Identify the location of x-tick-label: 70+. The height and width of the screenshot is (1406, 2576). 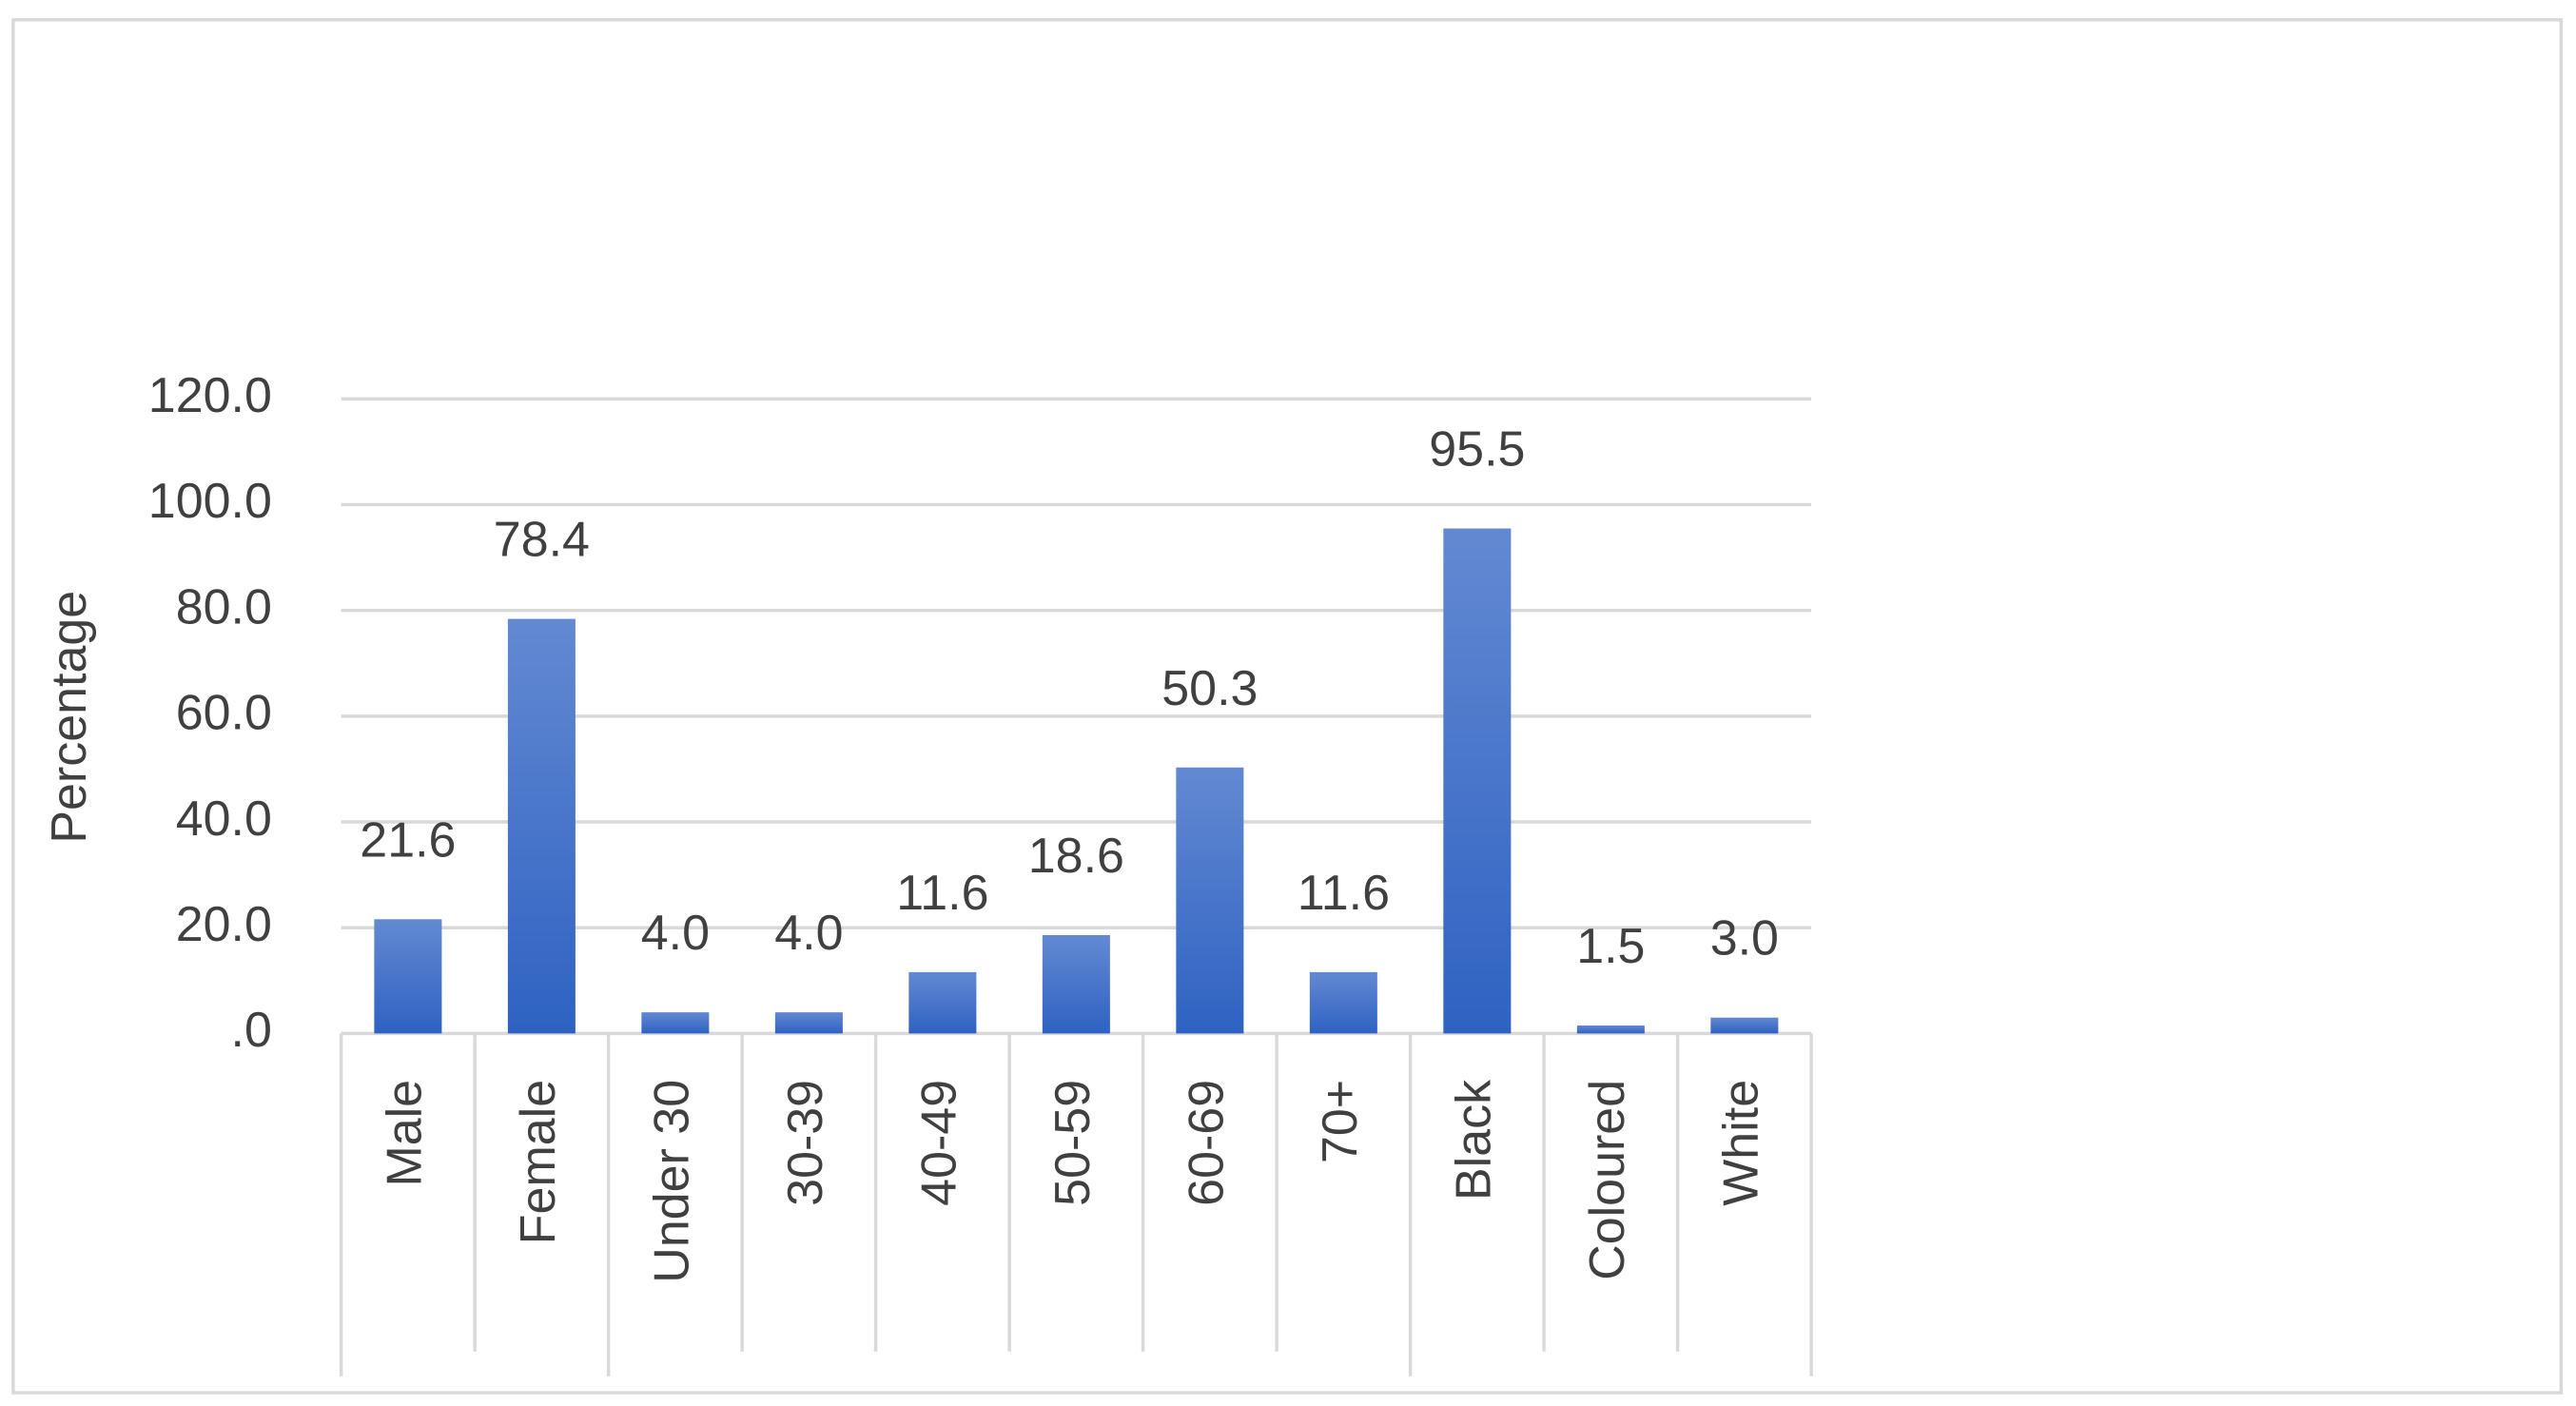
(1341, 1121).